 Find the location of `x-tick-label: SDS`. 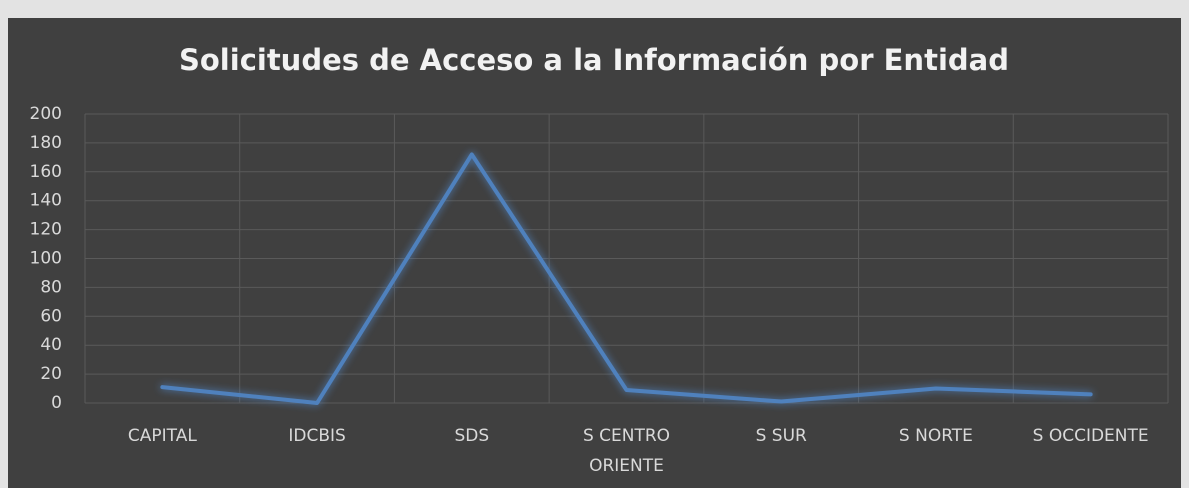

x-tick-label: SDS is located at coordinates (471, 436).